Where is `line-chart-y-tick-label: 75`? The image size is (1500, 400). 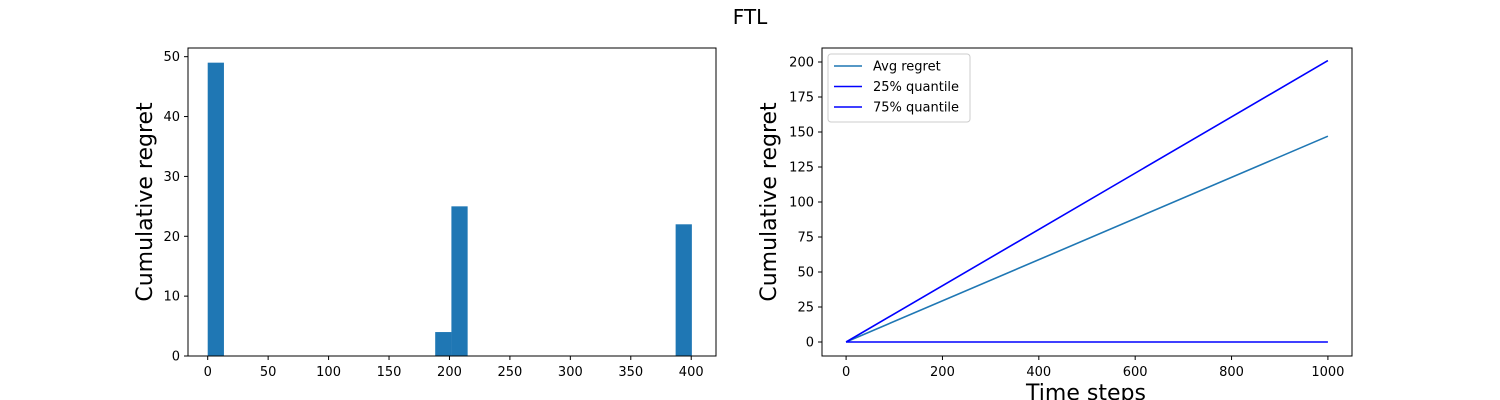
line-chart-y-tick-label: 75 is located at coordinates (805, 238).